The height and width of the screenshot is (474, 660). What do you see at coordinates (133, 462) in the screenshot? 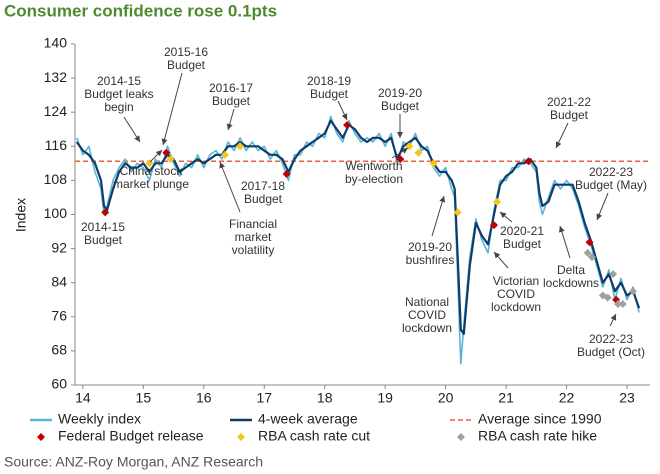
I see `source: Source: ANZ-Roy Morgan, ANZ Research` at bounding box center [133, 462].